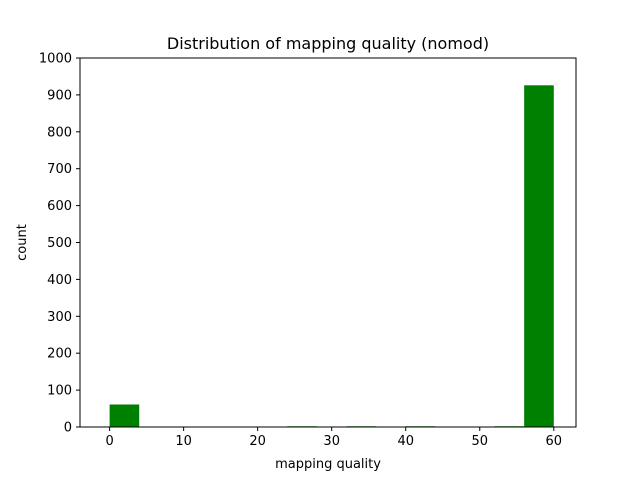 Image resolution: width=640 pixels, height=480 pixels. Describe the element at coordinates (257, 441) in the screenshot. I see `x-tick-label: 20` at that location.